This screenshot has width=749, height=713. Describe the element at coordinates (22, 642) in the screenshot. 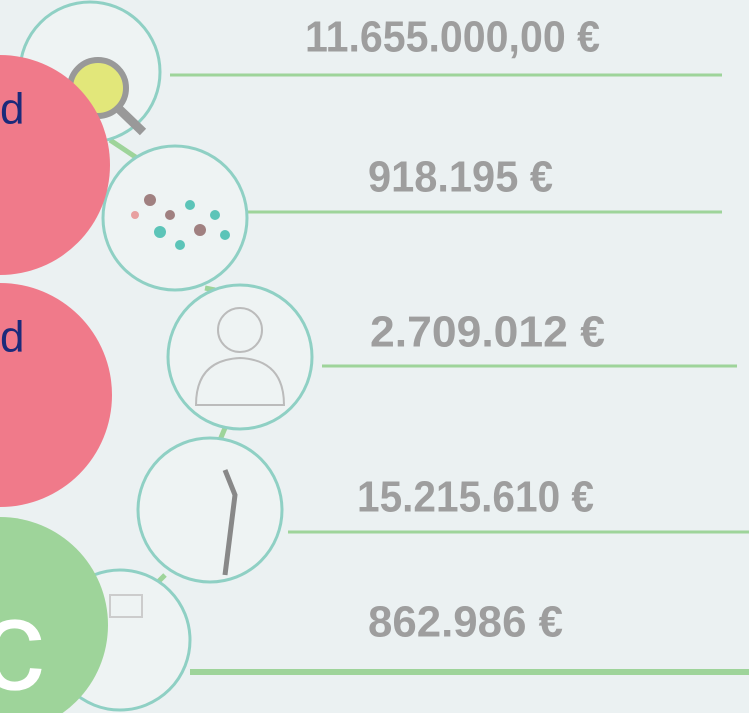

I see `letter: c` at that location.